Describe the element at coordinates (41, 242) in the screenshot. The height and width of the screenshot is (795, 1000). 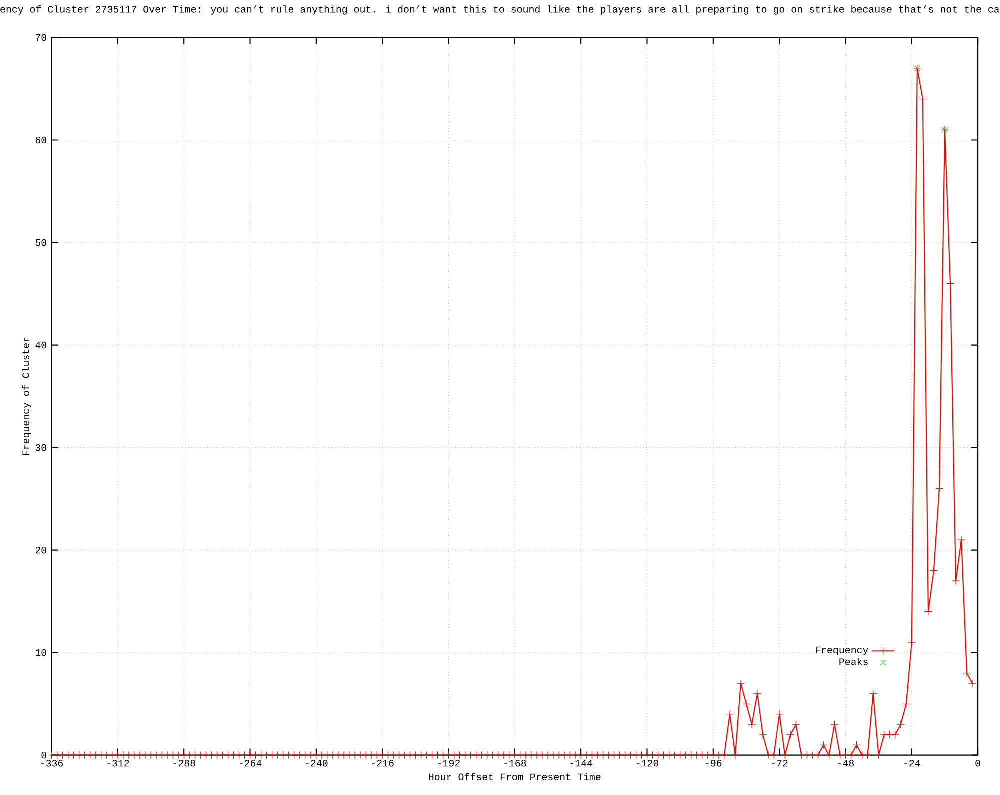
I see `y-tick-label: 50` at that location.